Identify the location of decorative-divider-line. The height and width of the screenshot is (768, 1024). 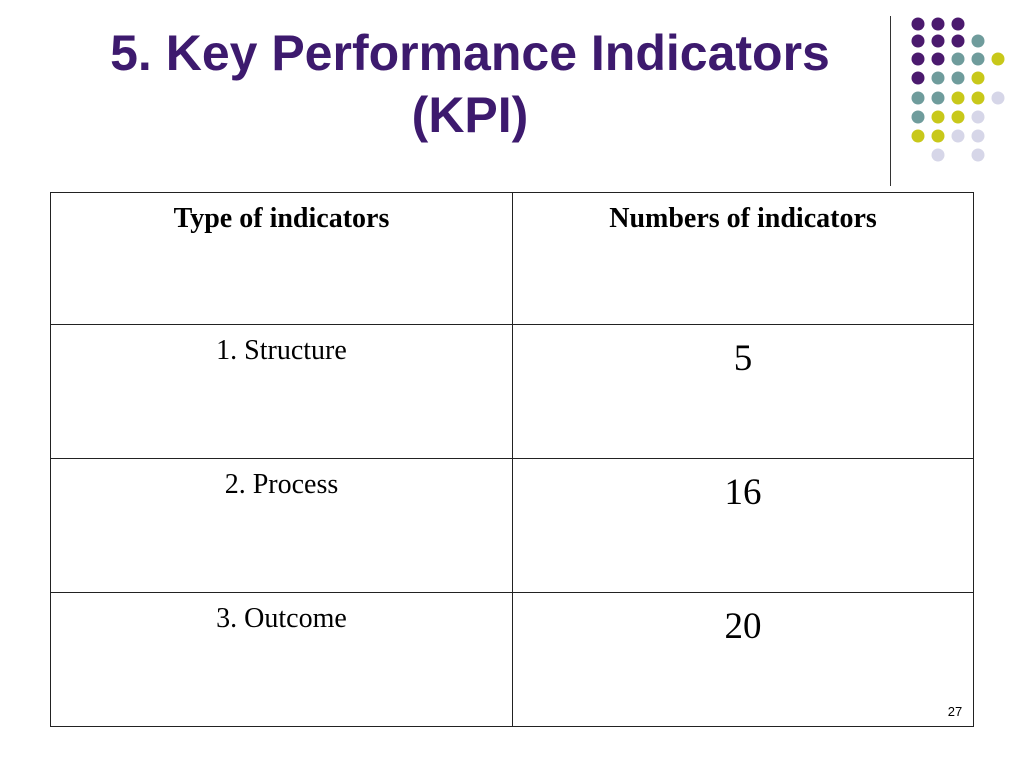
(890, 101).